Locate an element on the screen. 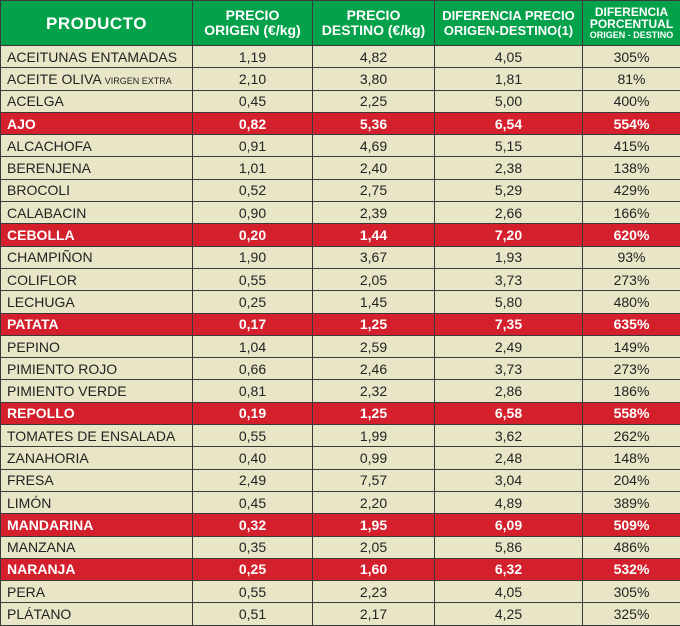  cell-destino: 2,20 is located at coordinates (374, 502).